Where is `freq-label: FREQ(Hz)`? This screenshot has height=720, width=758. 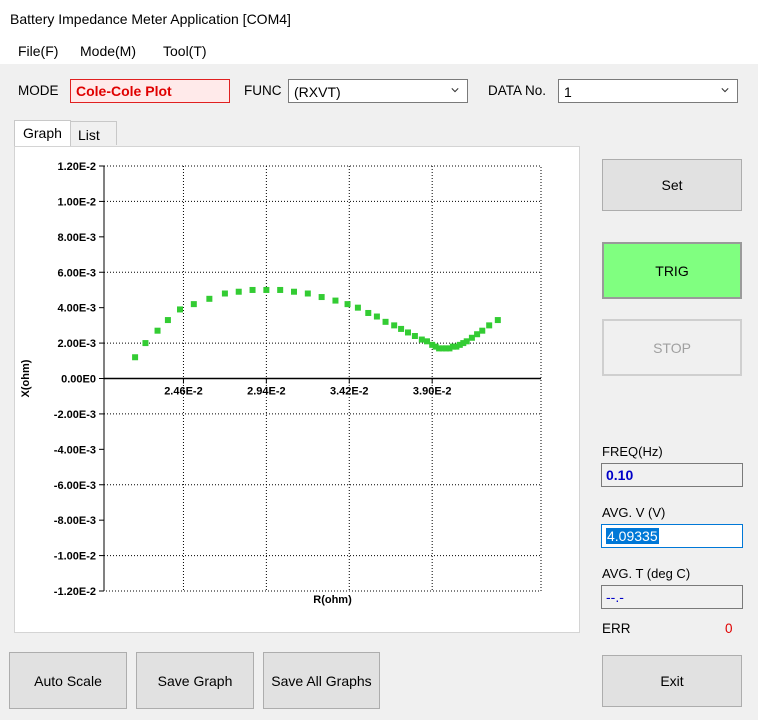
freq-label: FREQ(Hz) is located at coordinates (632, 451).